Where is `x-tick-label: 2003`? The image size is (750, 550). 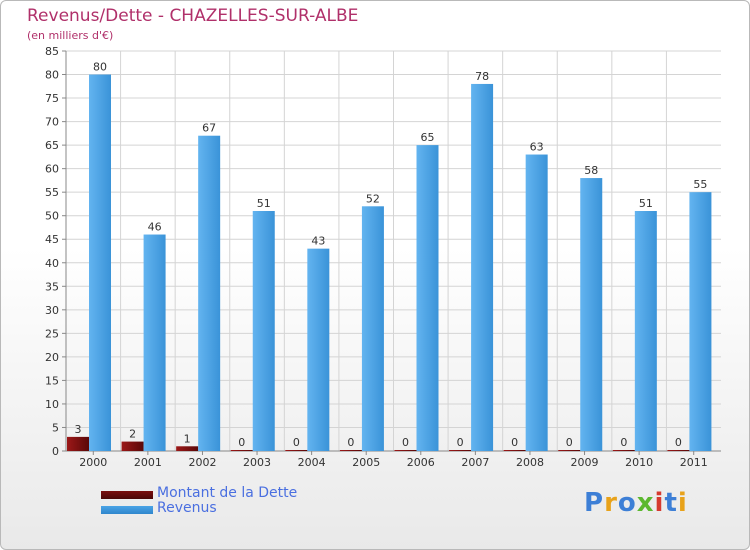
x-tick-label: 2003 is located at coordinates (257, 462).